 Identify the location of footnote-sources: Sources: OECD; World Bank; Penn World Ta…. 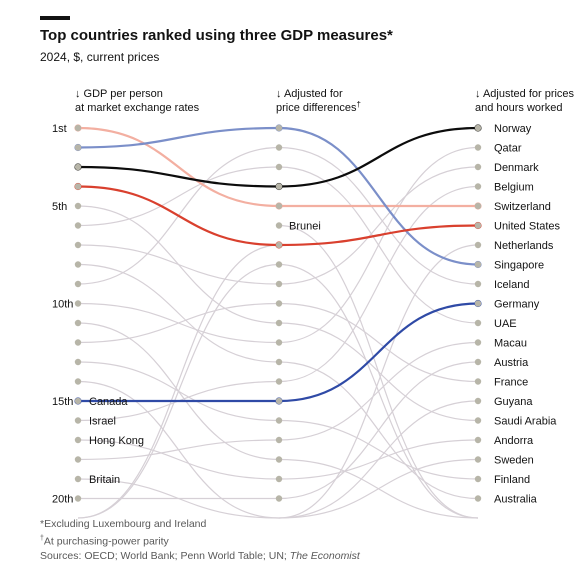
(200, 556).